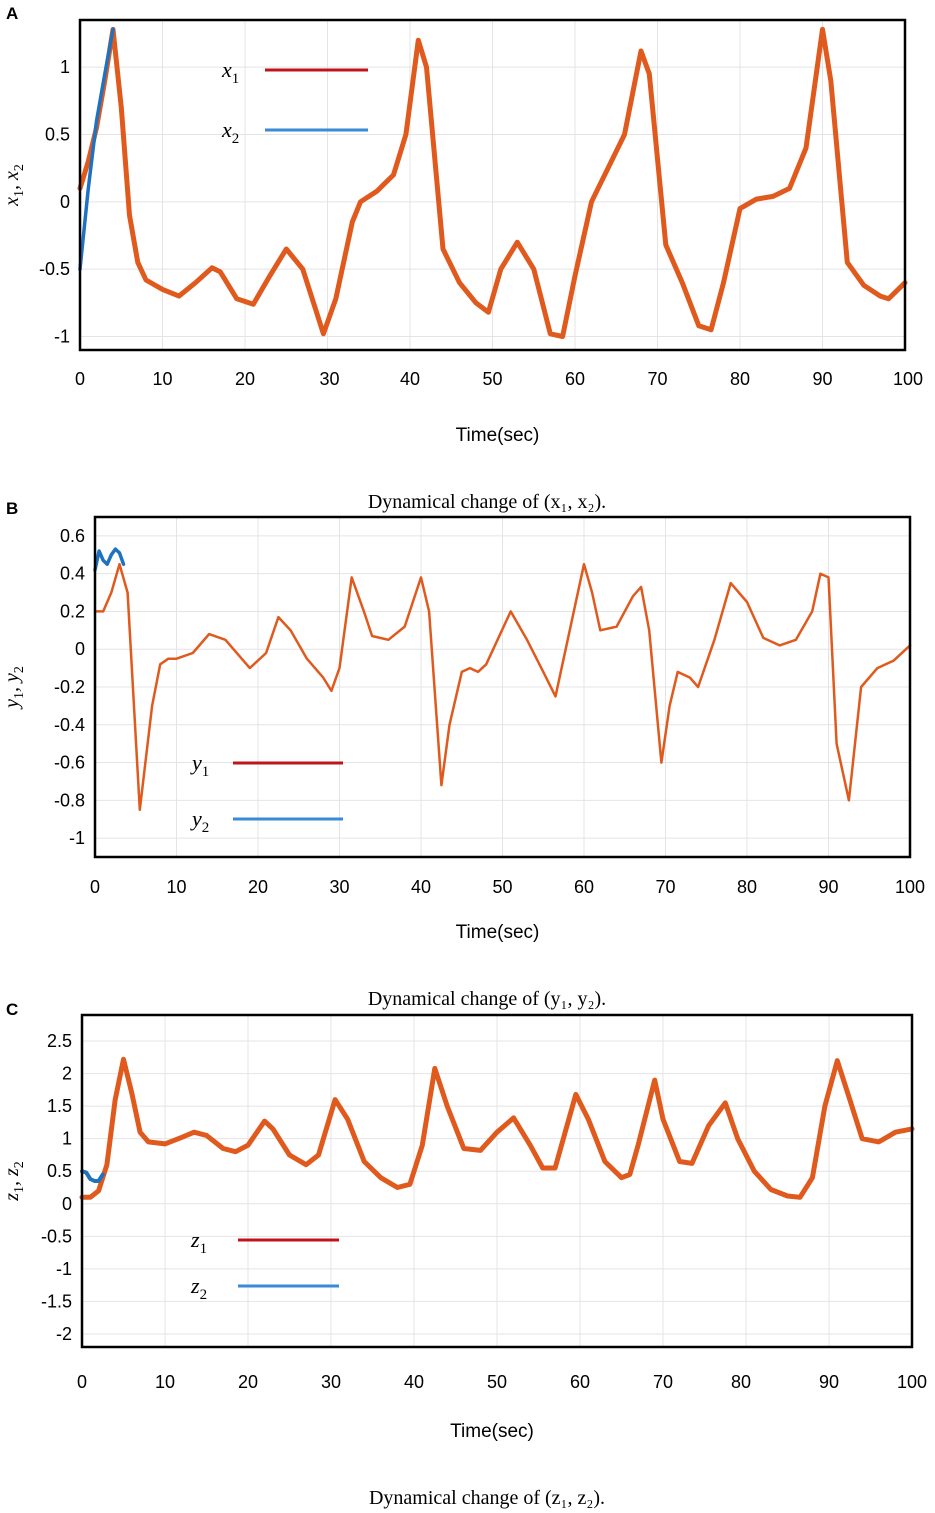 The width and height of the screenshot is (935, 1513). Describe the element at coordinates (69, 763) in the screenshot. I see `y-tick-label: -0.6` at that location.